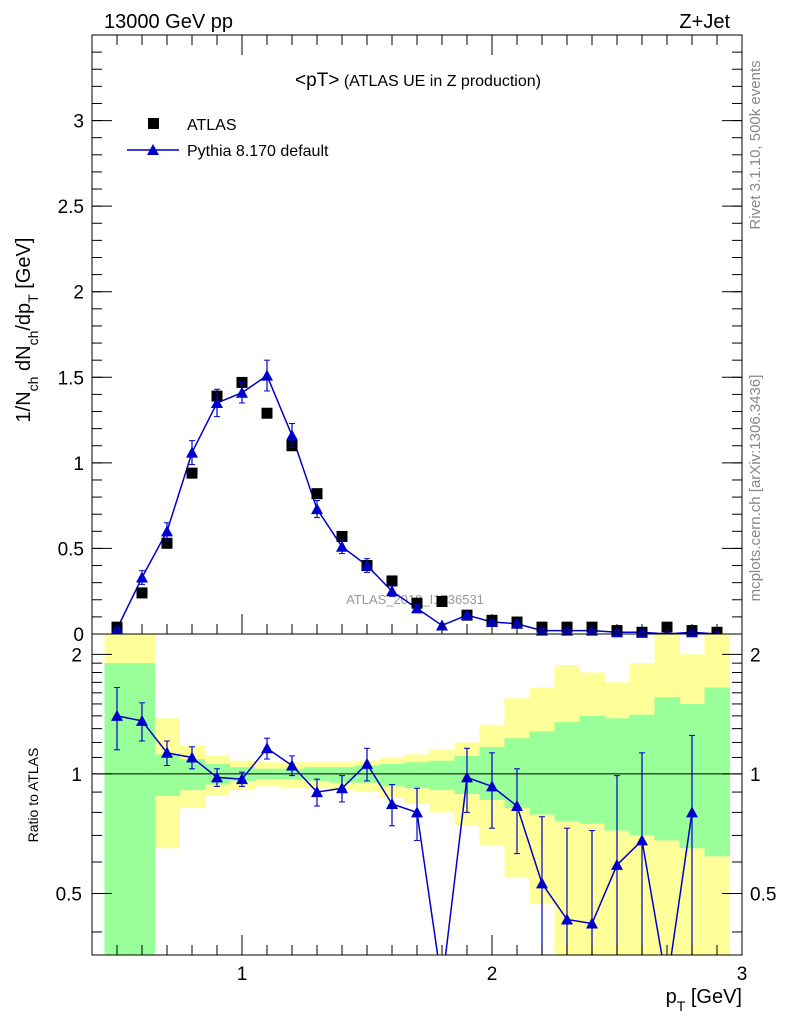 The image size is (786, 1024). Describe the element at coordinates (78, 635) in the screenshot. I see `y-tick-label: 0` at that location.